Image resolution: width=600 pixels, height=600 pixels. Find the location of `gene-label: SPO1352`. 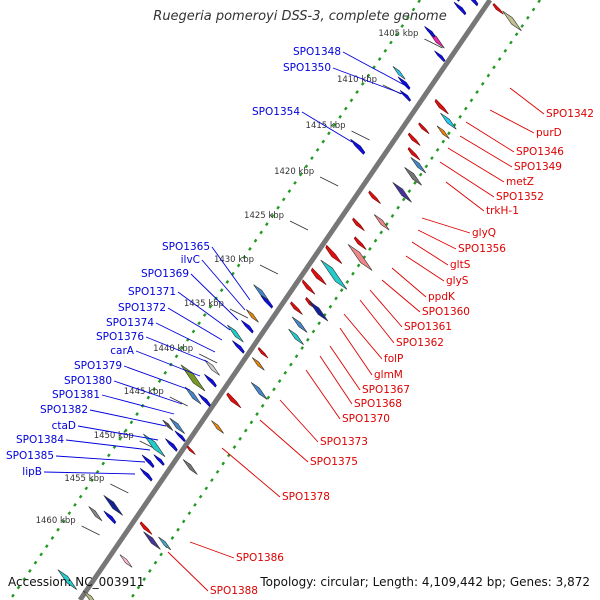

gene-label: SPO1352 is located at coordinates (520, 197).